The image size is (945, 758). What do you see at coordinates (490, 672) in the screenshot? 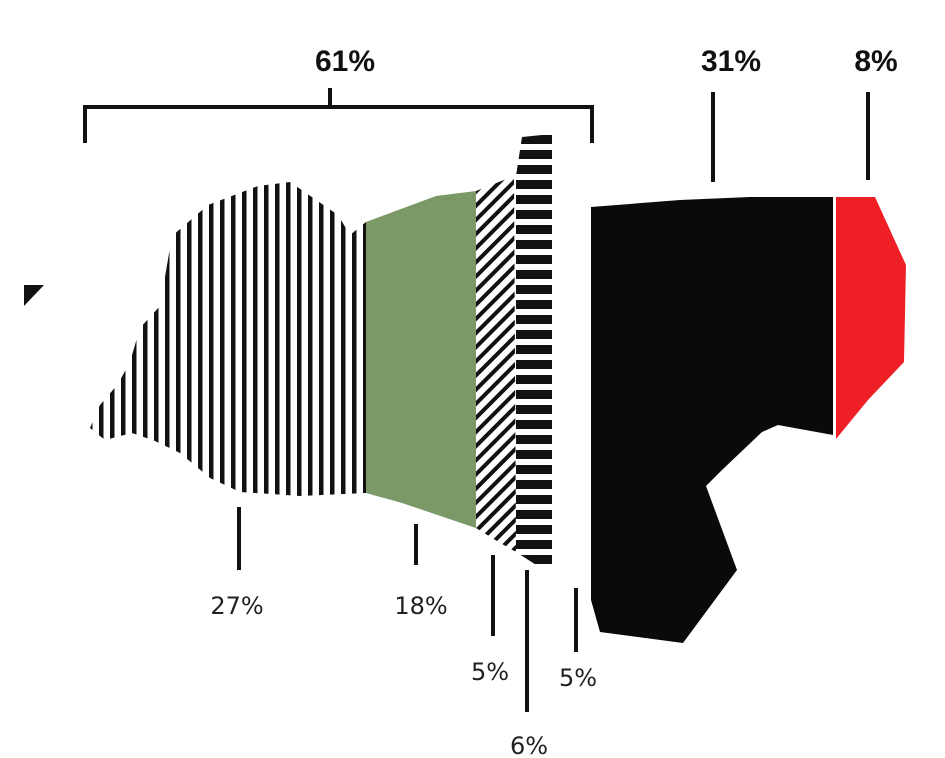
I see `segment-3-label: 5%` at bounding box center [490, 672].